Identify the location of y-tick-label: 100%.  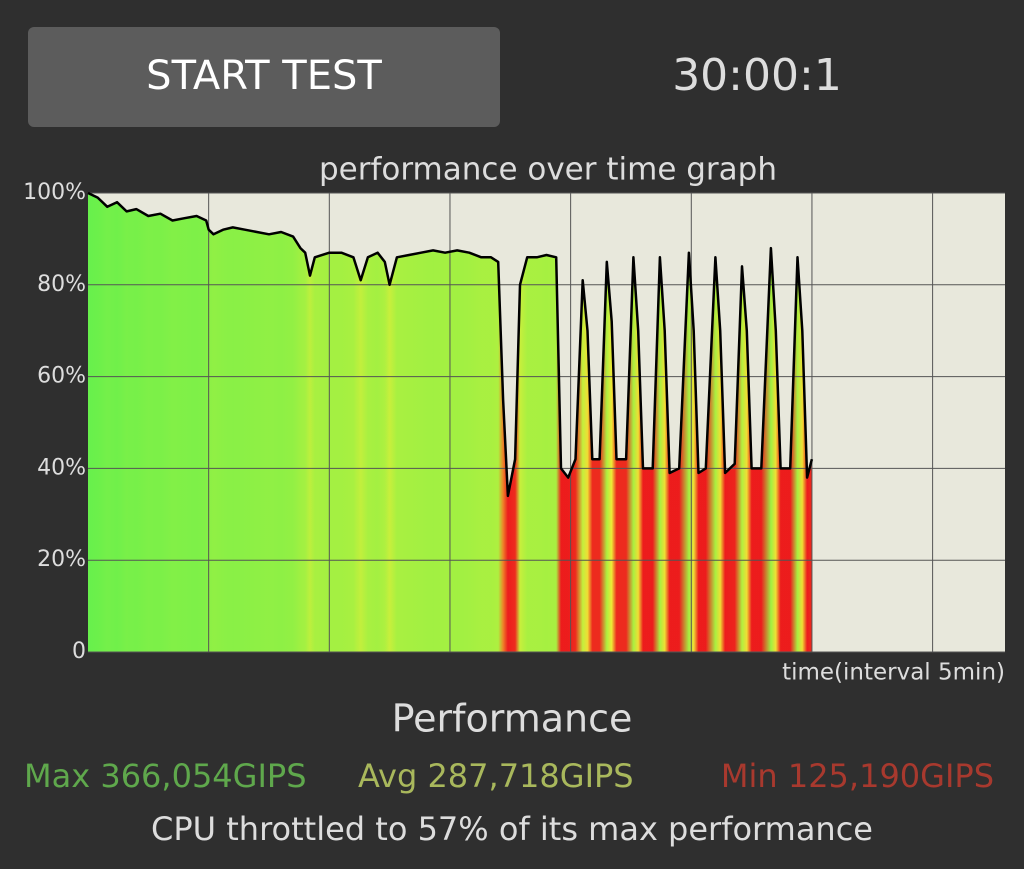
(54, 192).